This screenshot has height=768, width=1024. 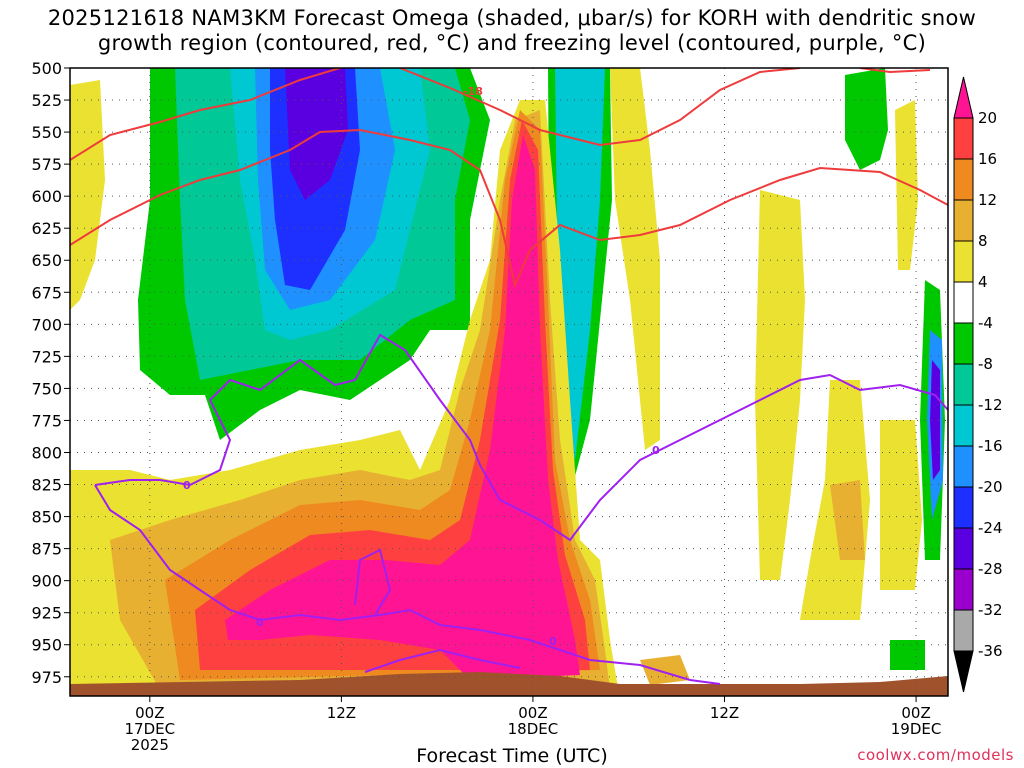 What do you see at coordinates (46, 132) in the screenshot?
I see `y-tick-label: 550` at bounding box center [46, 132].